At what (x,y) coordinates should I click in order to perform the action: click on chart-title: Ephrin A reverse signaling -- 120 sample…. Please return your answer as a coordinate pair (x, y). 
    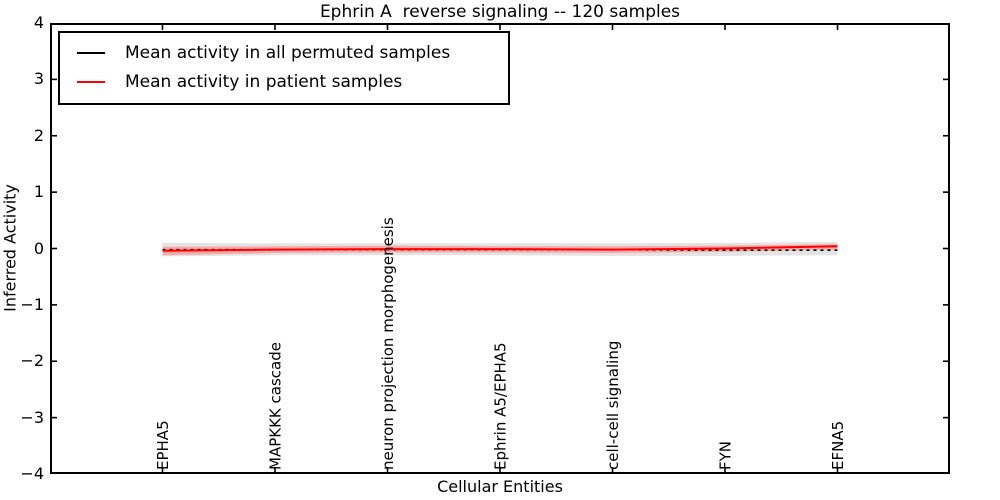
    Looking at the image, I should click on (500, 12).